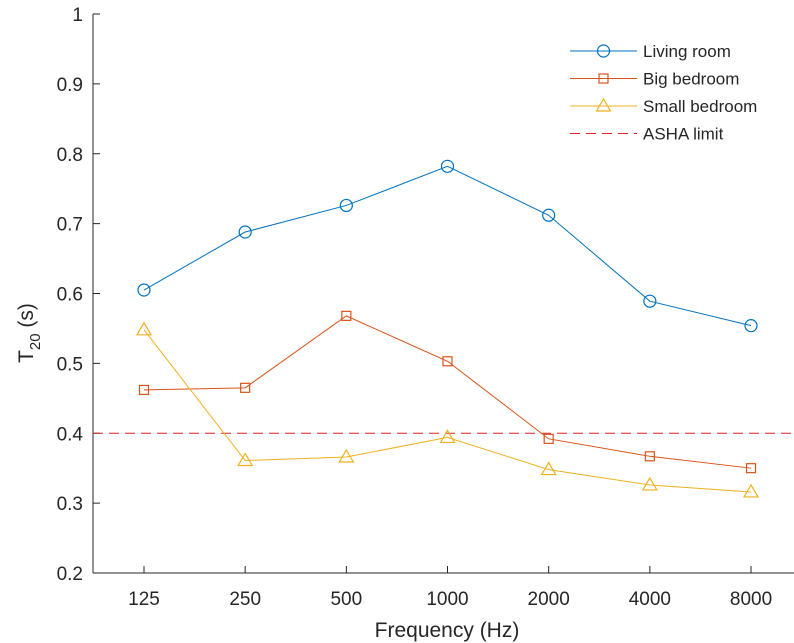  What do you see at coordinates (70, 574) in the screenshot?
I see `y-tick-label: 0.2` at bounding box center [70, 574].